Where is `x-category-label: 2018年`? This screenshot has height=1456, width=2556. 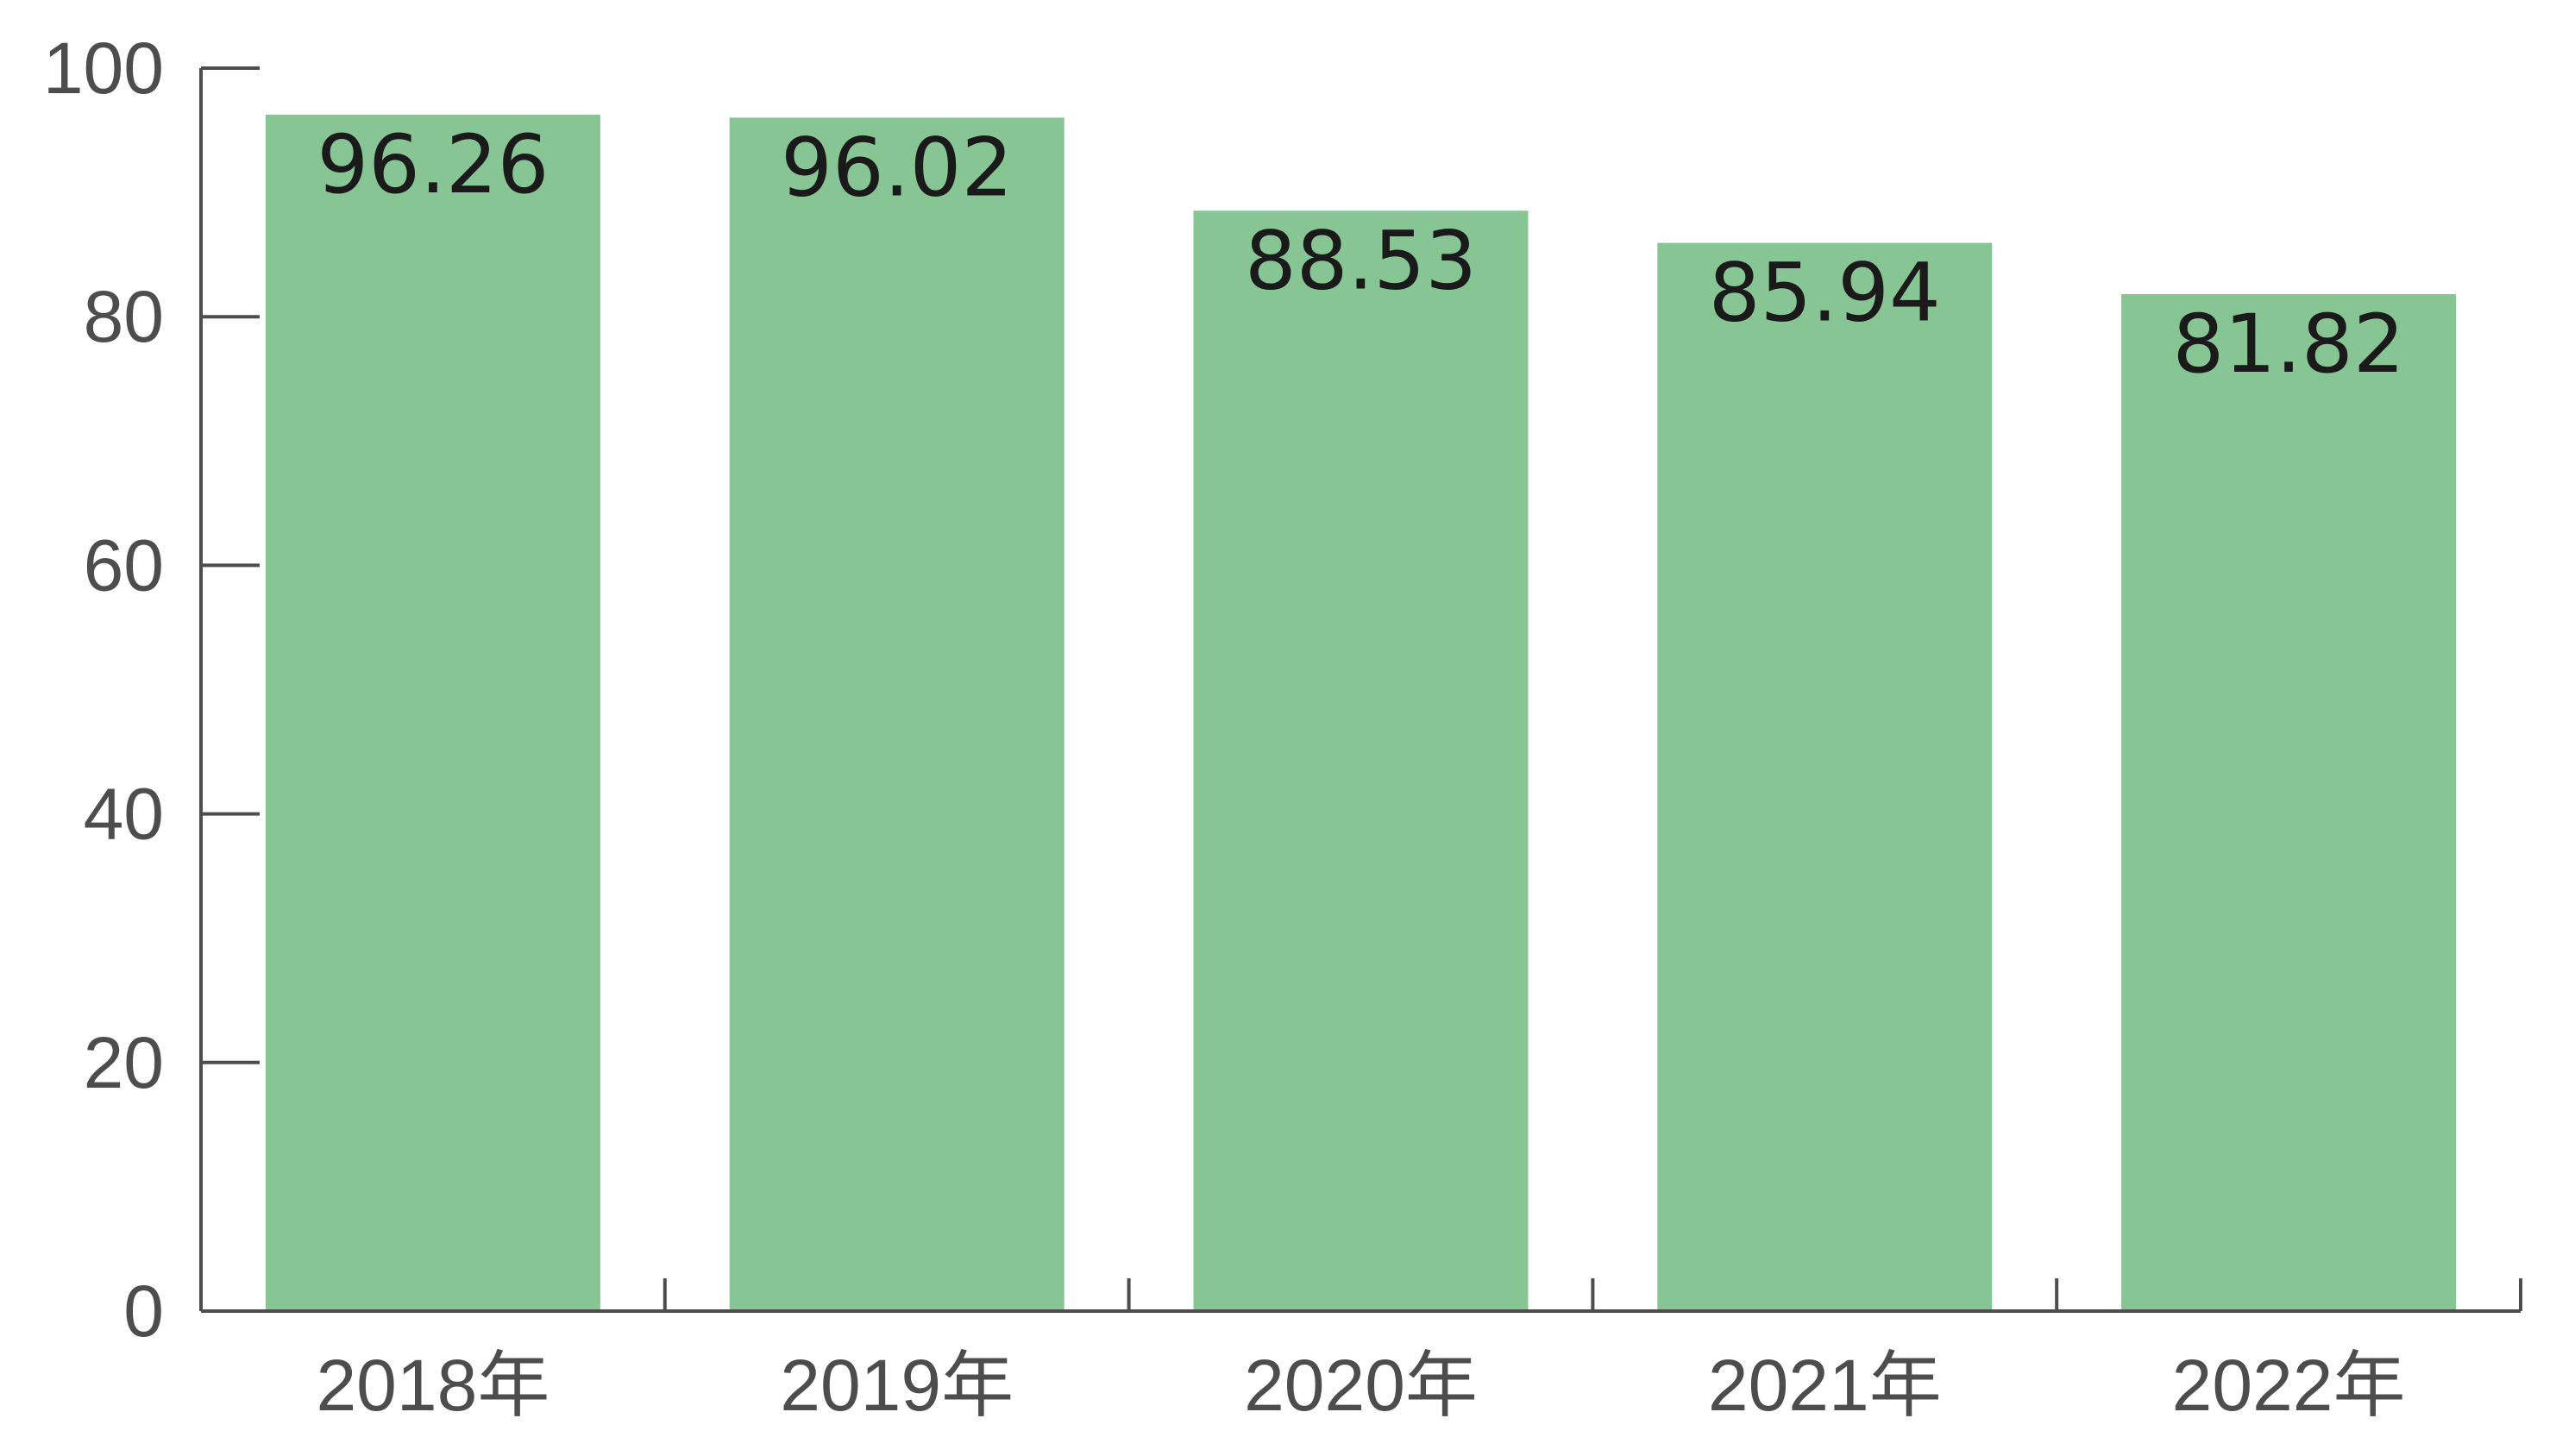 x-category-label: 2018年 is located at coordinates (433, 1386).